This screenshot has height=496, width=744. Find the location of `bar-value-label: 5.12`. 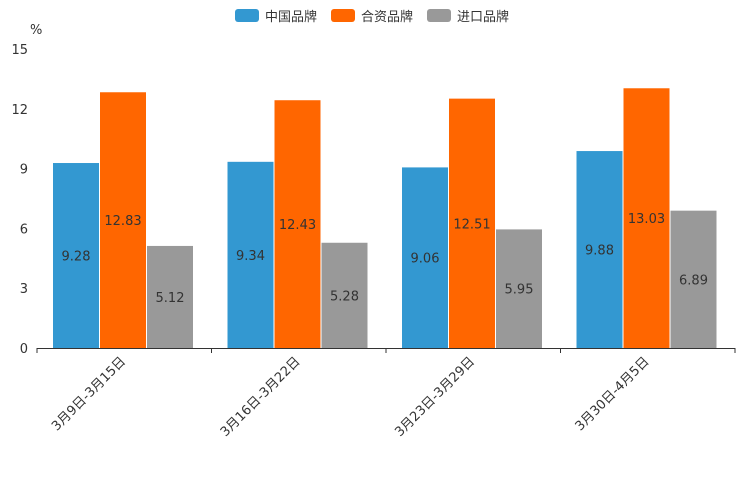

bar-value-label: 5.12 is located at coordinates (170, 298).